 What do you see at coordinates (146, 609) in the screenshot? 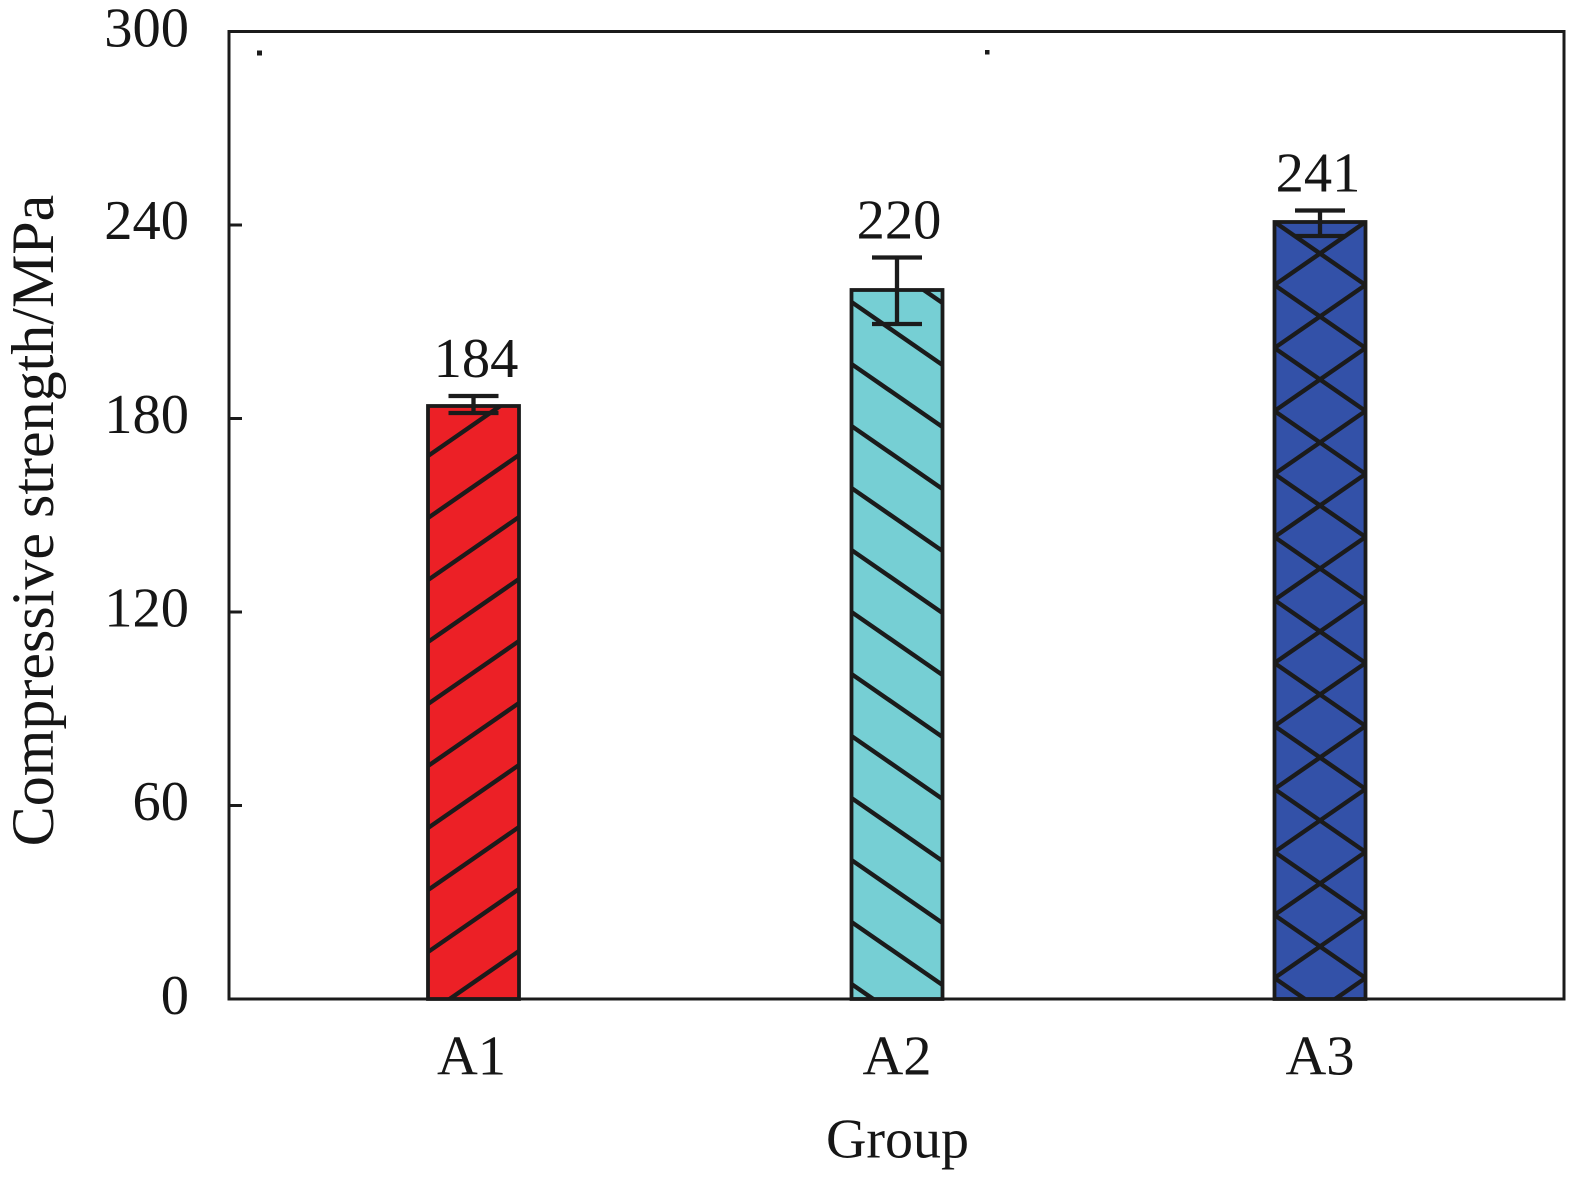
I see `svg-text: 120` at bounding box center [146, 609].